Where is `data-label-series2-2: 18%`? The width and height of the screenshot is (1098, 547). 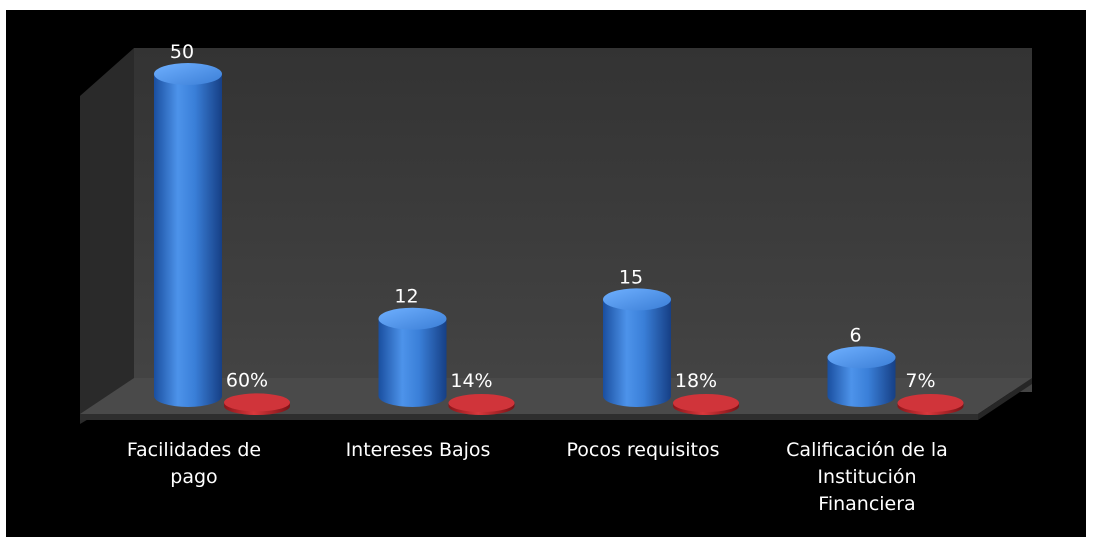
data-label-series2-2: 18% is located at coordinates (696, 381).